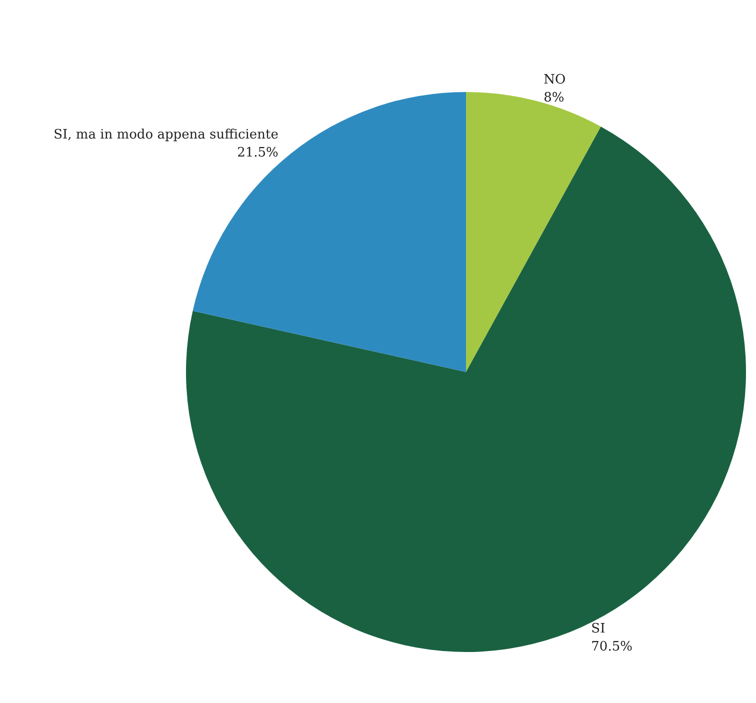 This screenshot has width=756, height=703. Describe the element at coordinates (166, 135) in the screenshot. I see `slice-label: SI, ma in modo appena sufficiente` at that location.